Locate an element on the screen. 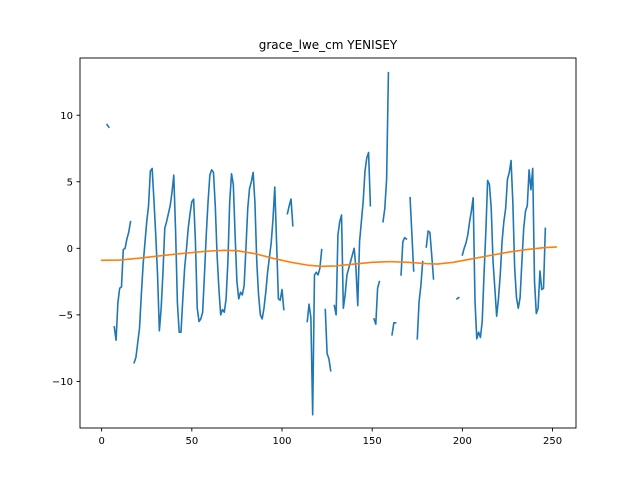 Image resolution: width=640 pixels, height=480 pixels. x-tick-label: 0 is located at coordinates (101, 441).